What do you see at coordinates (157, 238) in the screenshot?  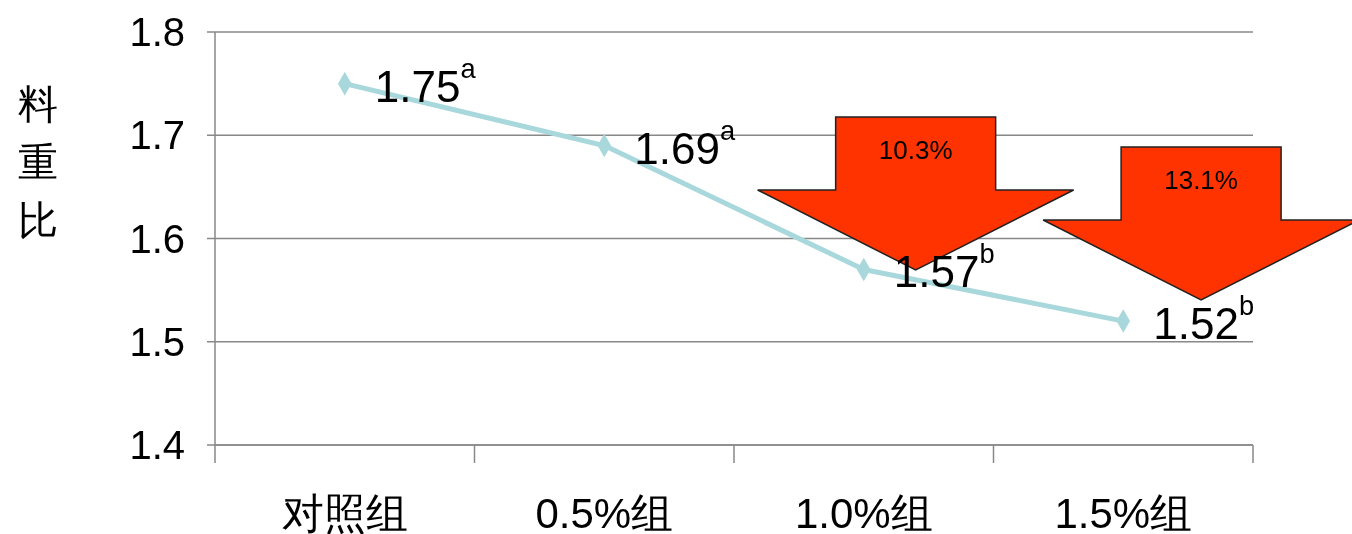 I see `y-tick-label: 1.6` at bounding box center [157, 238].